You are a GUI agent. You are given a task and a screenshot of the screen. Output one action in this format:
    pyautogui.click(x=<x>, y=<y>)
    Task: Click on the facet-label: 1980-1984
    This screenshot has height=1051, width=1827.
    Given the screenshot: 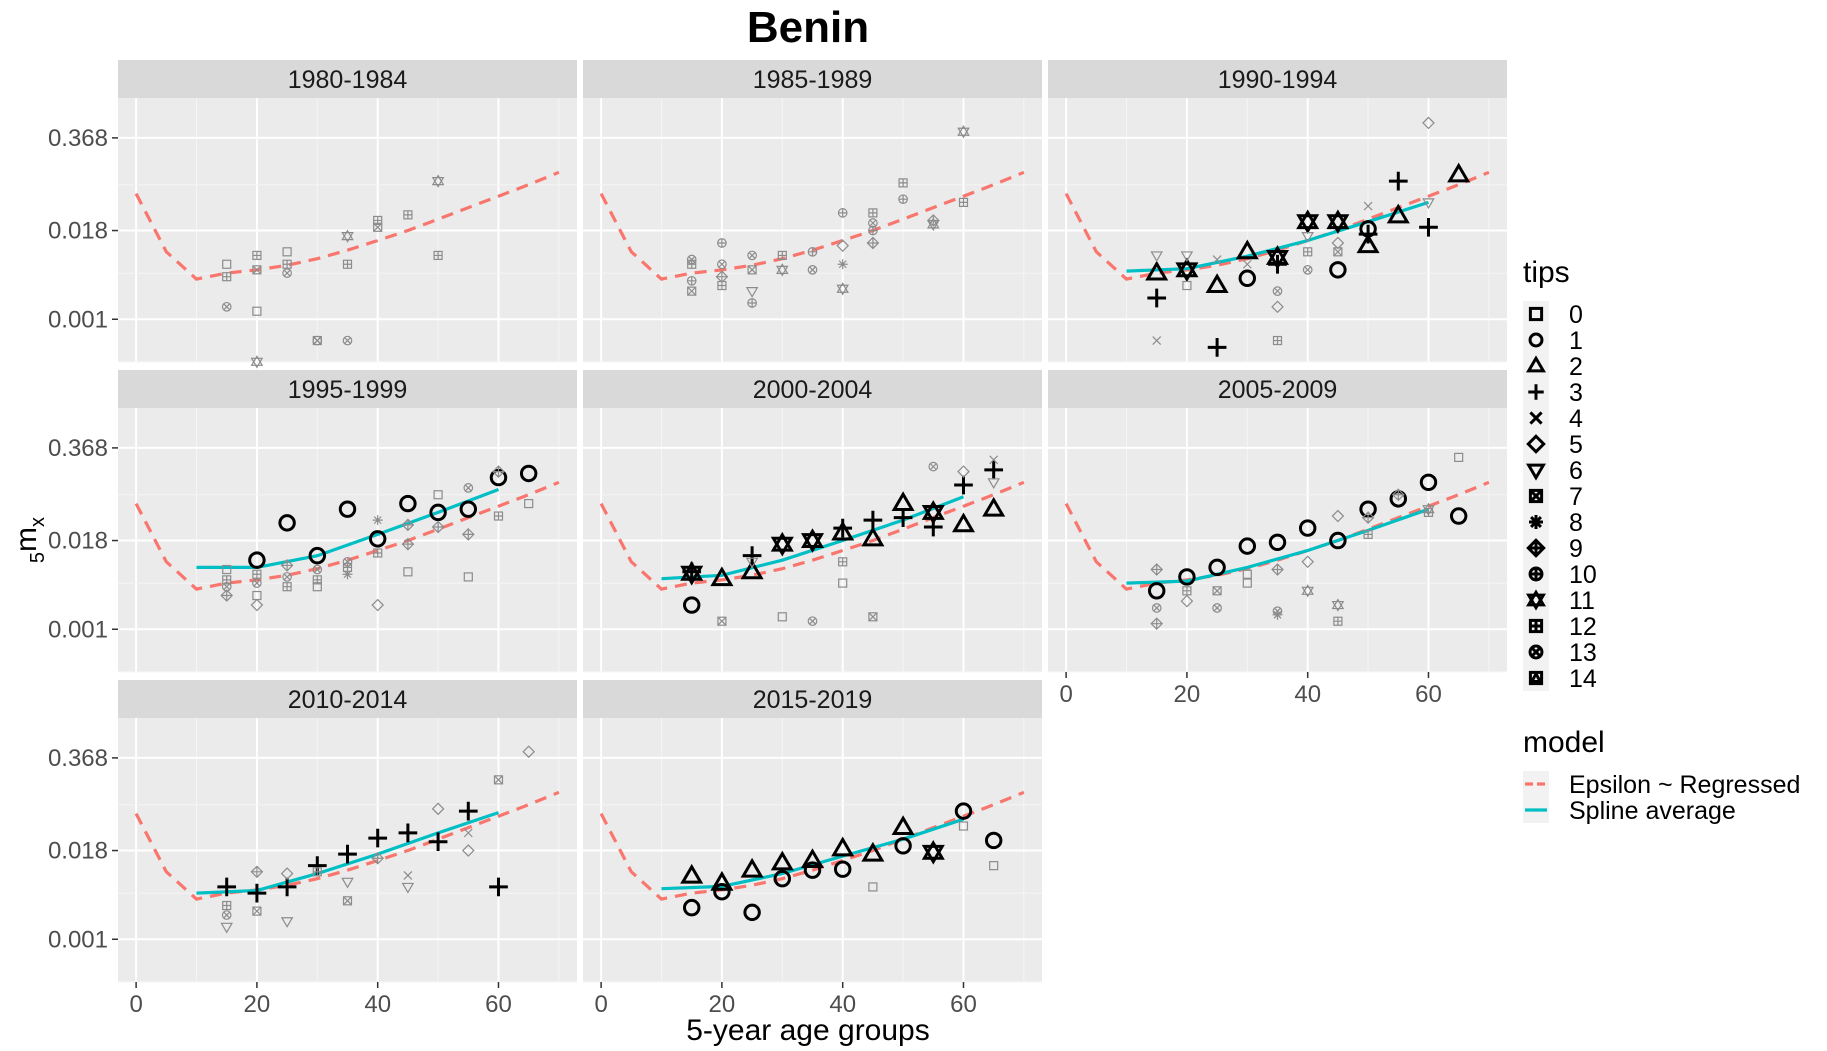 What is the action you would take?
    pyautogui.click(x=348, y=80)
    